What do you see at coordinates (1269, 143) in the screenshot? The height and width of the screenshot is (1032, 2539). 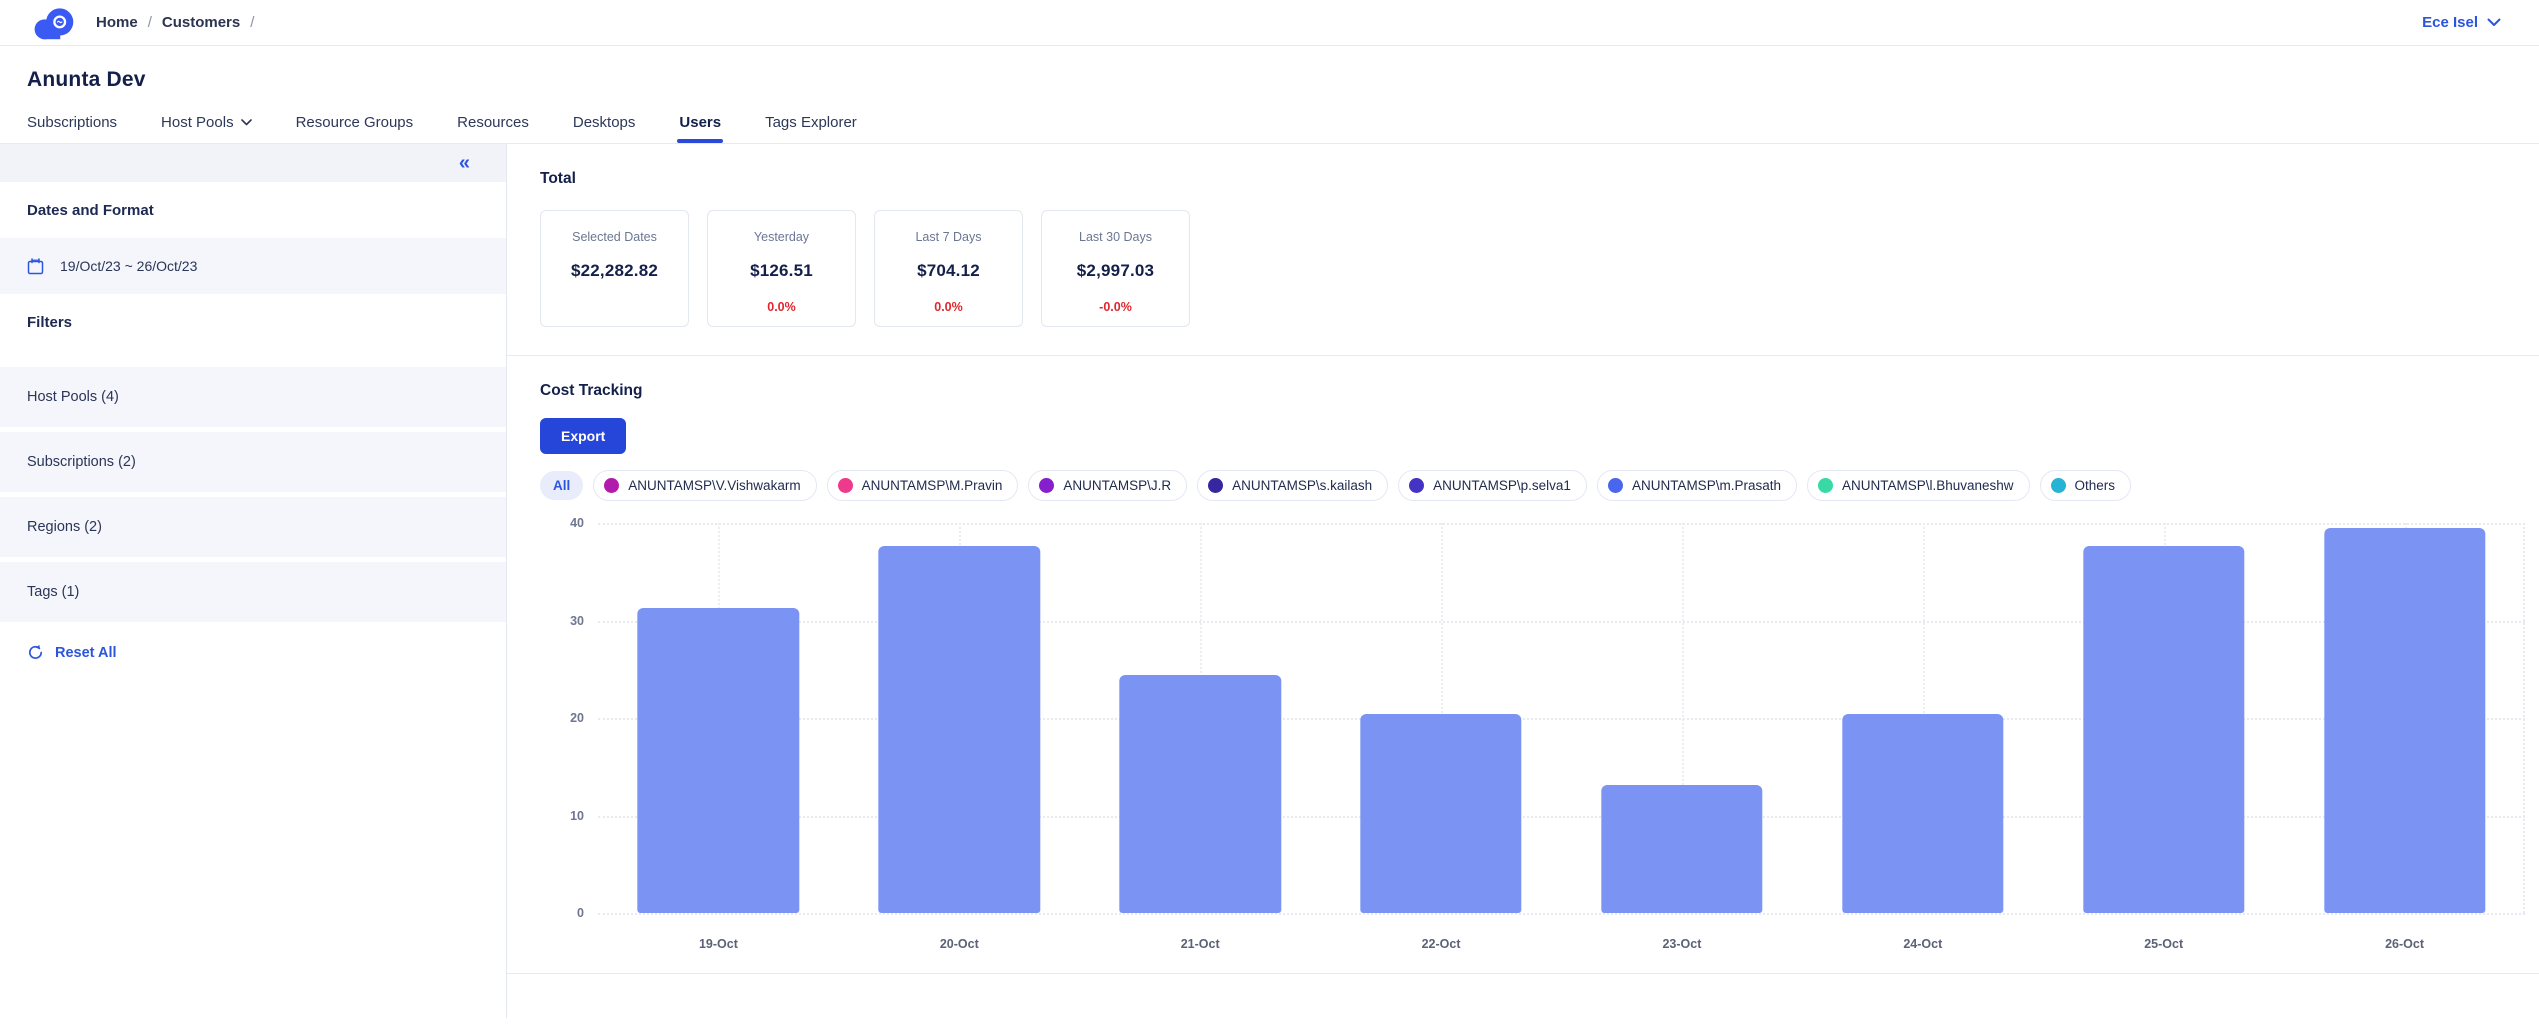 I see `tabs-divider` at bounding box center [1269, 143].